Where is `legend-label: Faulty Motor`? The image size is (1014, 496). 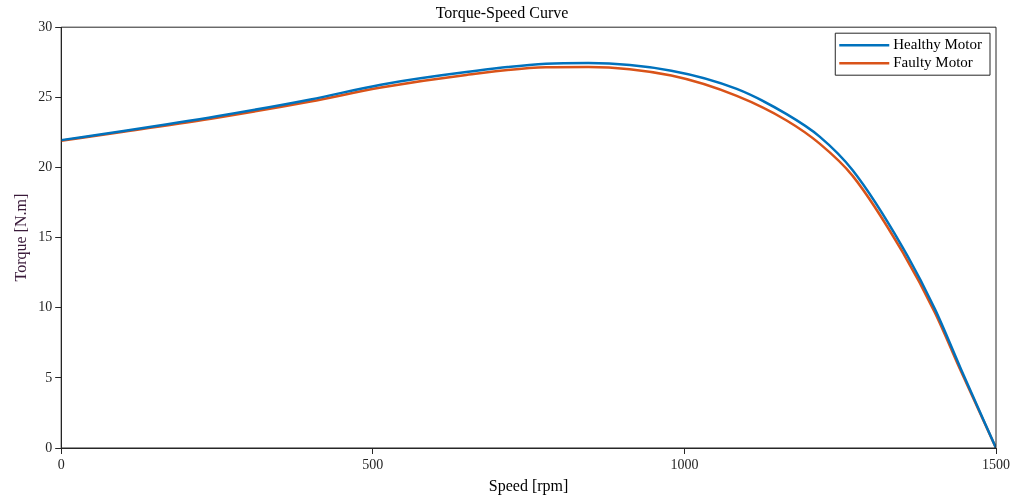
legend-label: Faulty Motor is located at coordinates (933, 62).